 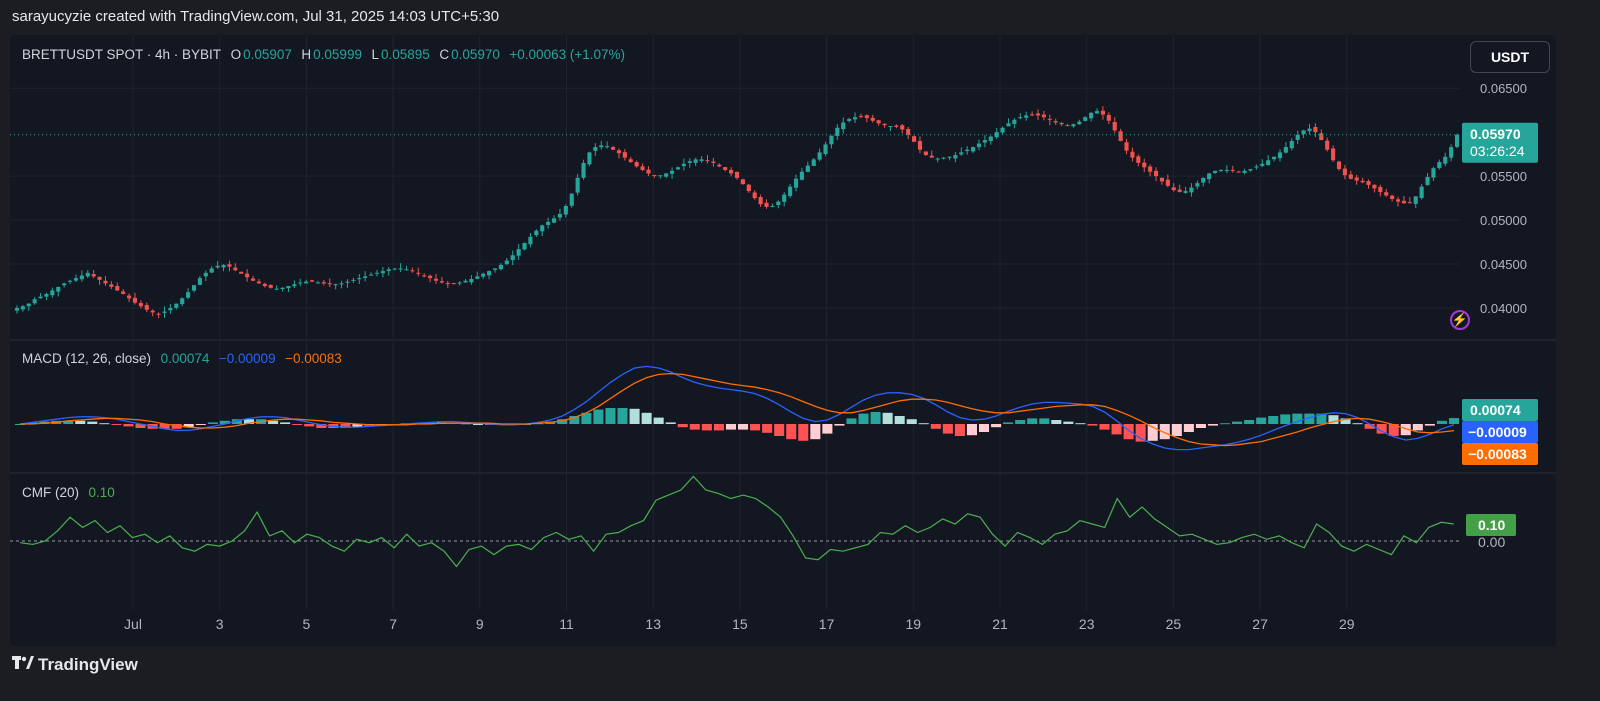 I want to click on macd-hist-badge-text: 0.00074, so click(x=1495, y=410).